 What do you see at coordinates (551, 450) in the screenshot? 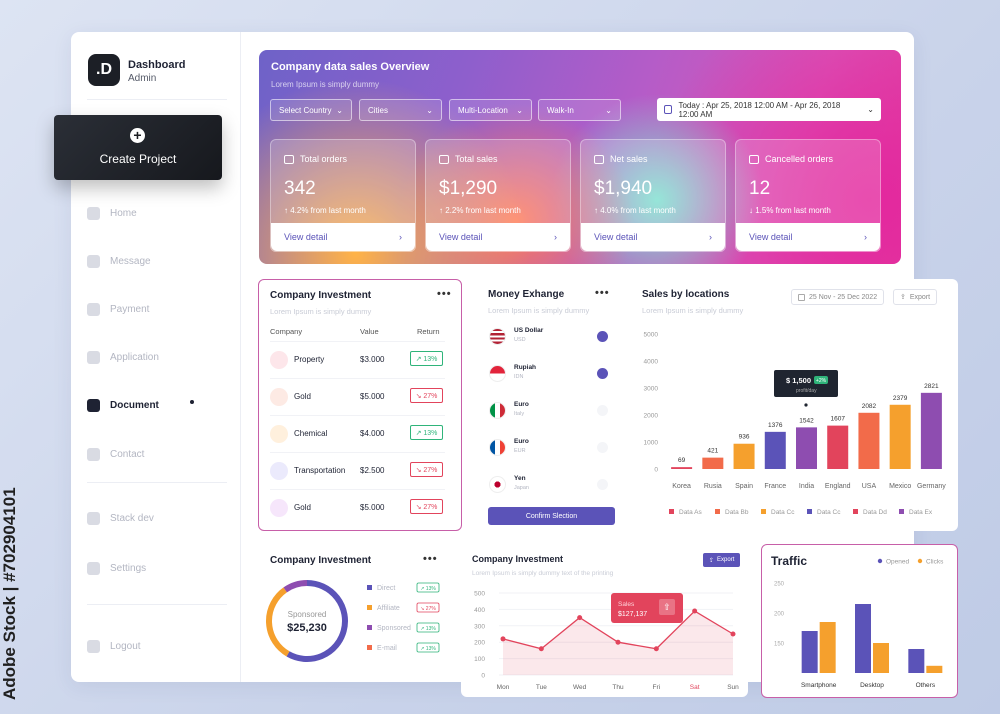
I see `currency-row: Euro EUR` at bounding box center [551, 450].